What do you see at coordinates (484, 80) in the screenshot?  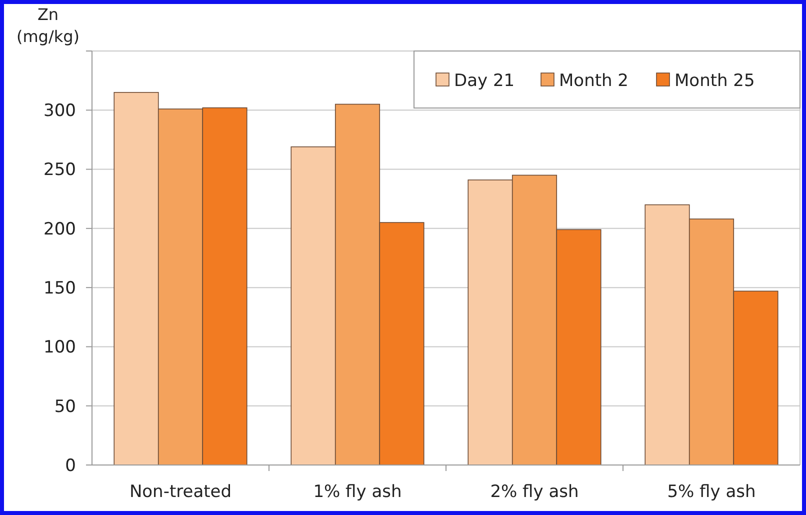 I see `legend-label: Day 21` at bounding box center [484, 80].